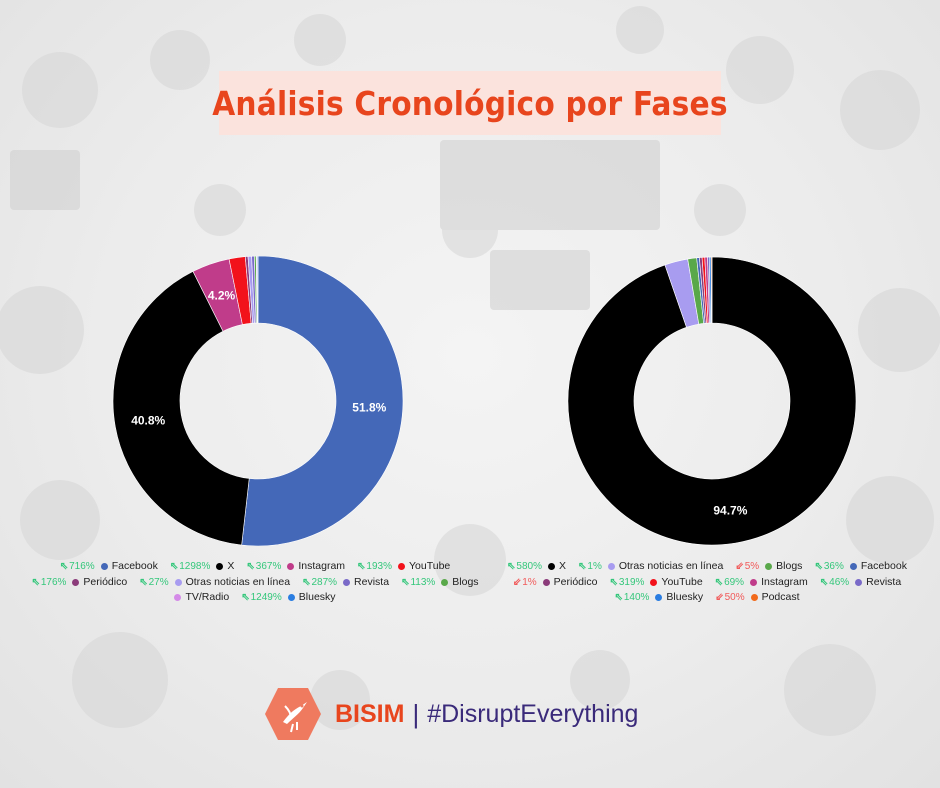 The height and width of the screenshot is (788, 940). Describe the element at coordinates (839, 582) in the screenshot. I see `legend-change: 46%` at that location.